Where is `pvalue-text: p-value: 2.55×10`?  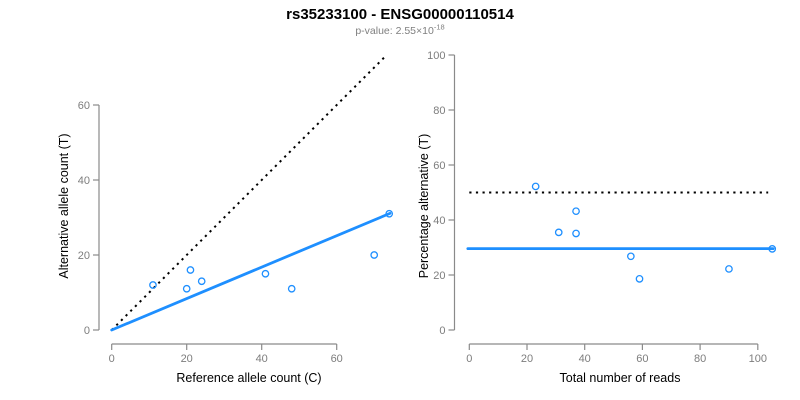 pvalue-text: p-value: 2.55×10 is located at coordinates (394, 31).